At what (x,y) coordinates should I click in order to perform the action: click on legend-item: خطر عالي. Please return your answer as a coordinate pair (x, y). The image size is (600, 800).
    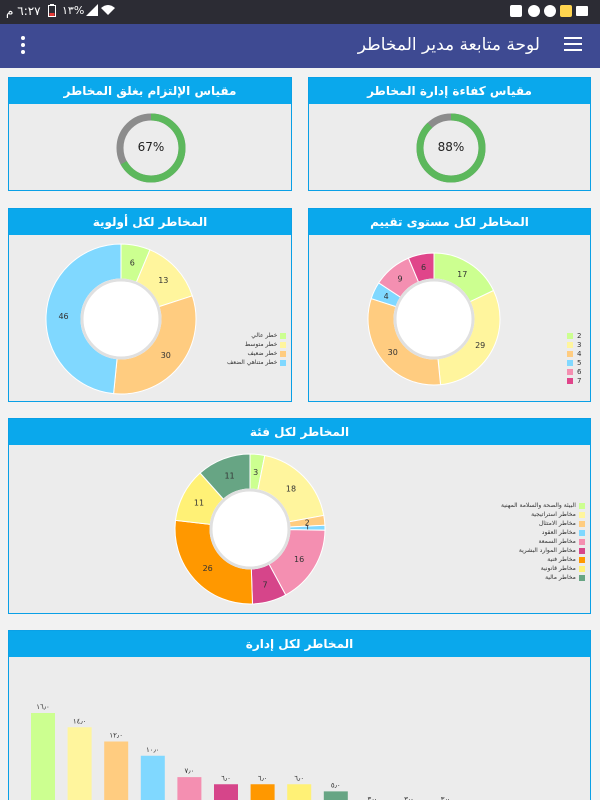
    Looking at the image, I should click on (257, 335).